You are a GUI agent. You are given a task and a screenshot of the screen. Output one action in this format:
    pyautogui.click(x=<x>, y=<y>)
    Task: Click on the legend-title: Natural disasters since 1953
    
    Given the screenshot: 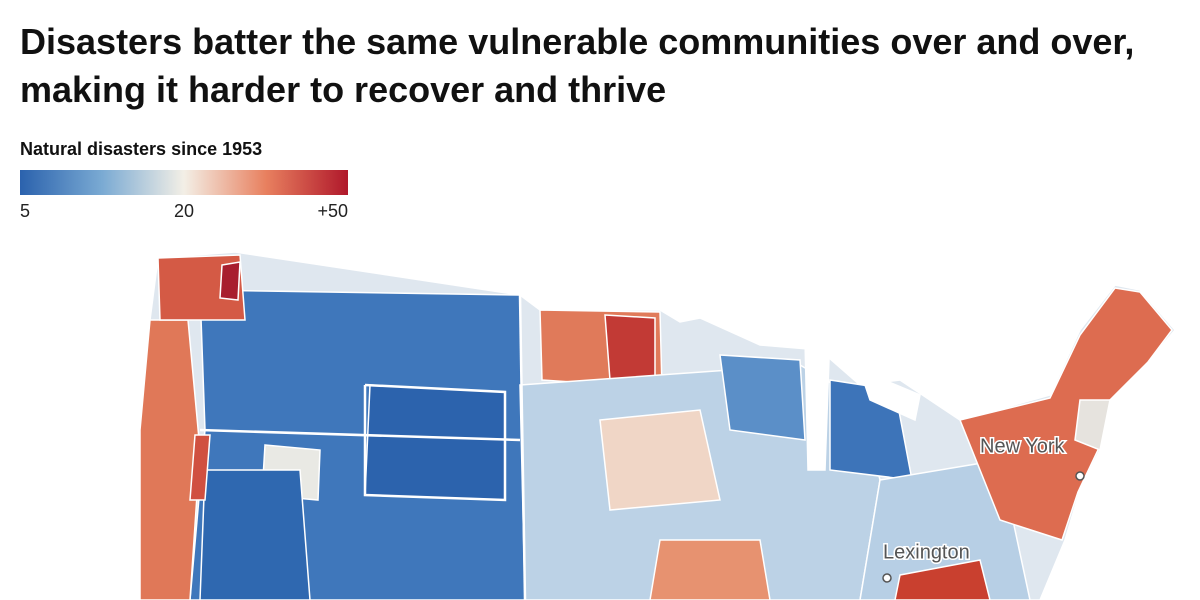 What is the action you would take?
    pyautogui.click(x=141, y=149)
    